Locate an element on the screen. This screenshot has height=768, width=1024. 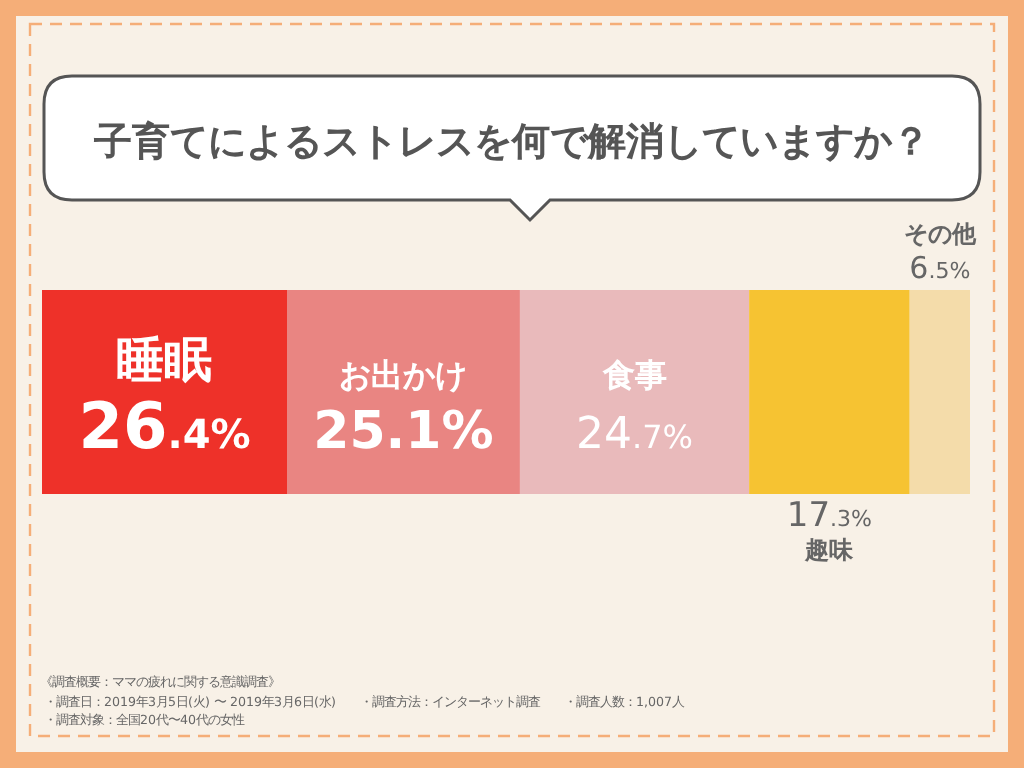
chart-title: 子育てによるストレスを何で解消していますか？ is located at coordinates (511, 142).